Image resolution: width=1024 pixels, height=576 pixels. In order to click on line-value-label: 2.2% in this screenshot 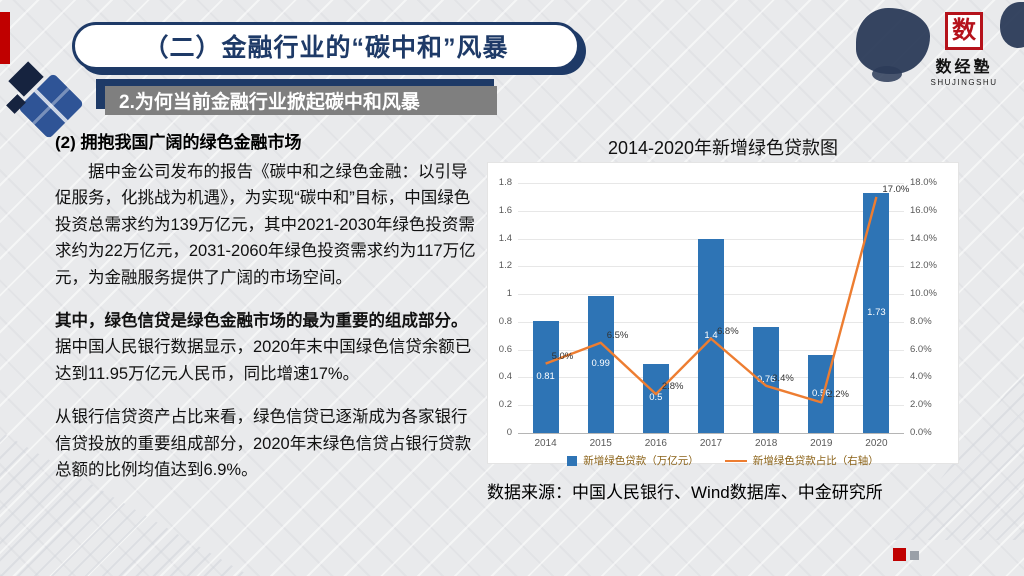, I will do `click(838, 395)`.